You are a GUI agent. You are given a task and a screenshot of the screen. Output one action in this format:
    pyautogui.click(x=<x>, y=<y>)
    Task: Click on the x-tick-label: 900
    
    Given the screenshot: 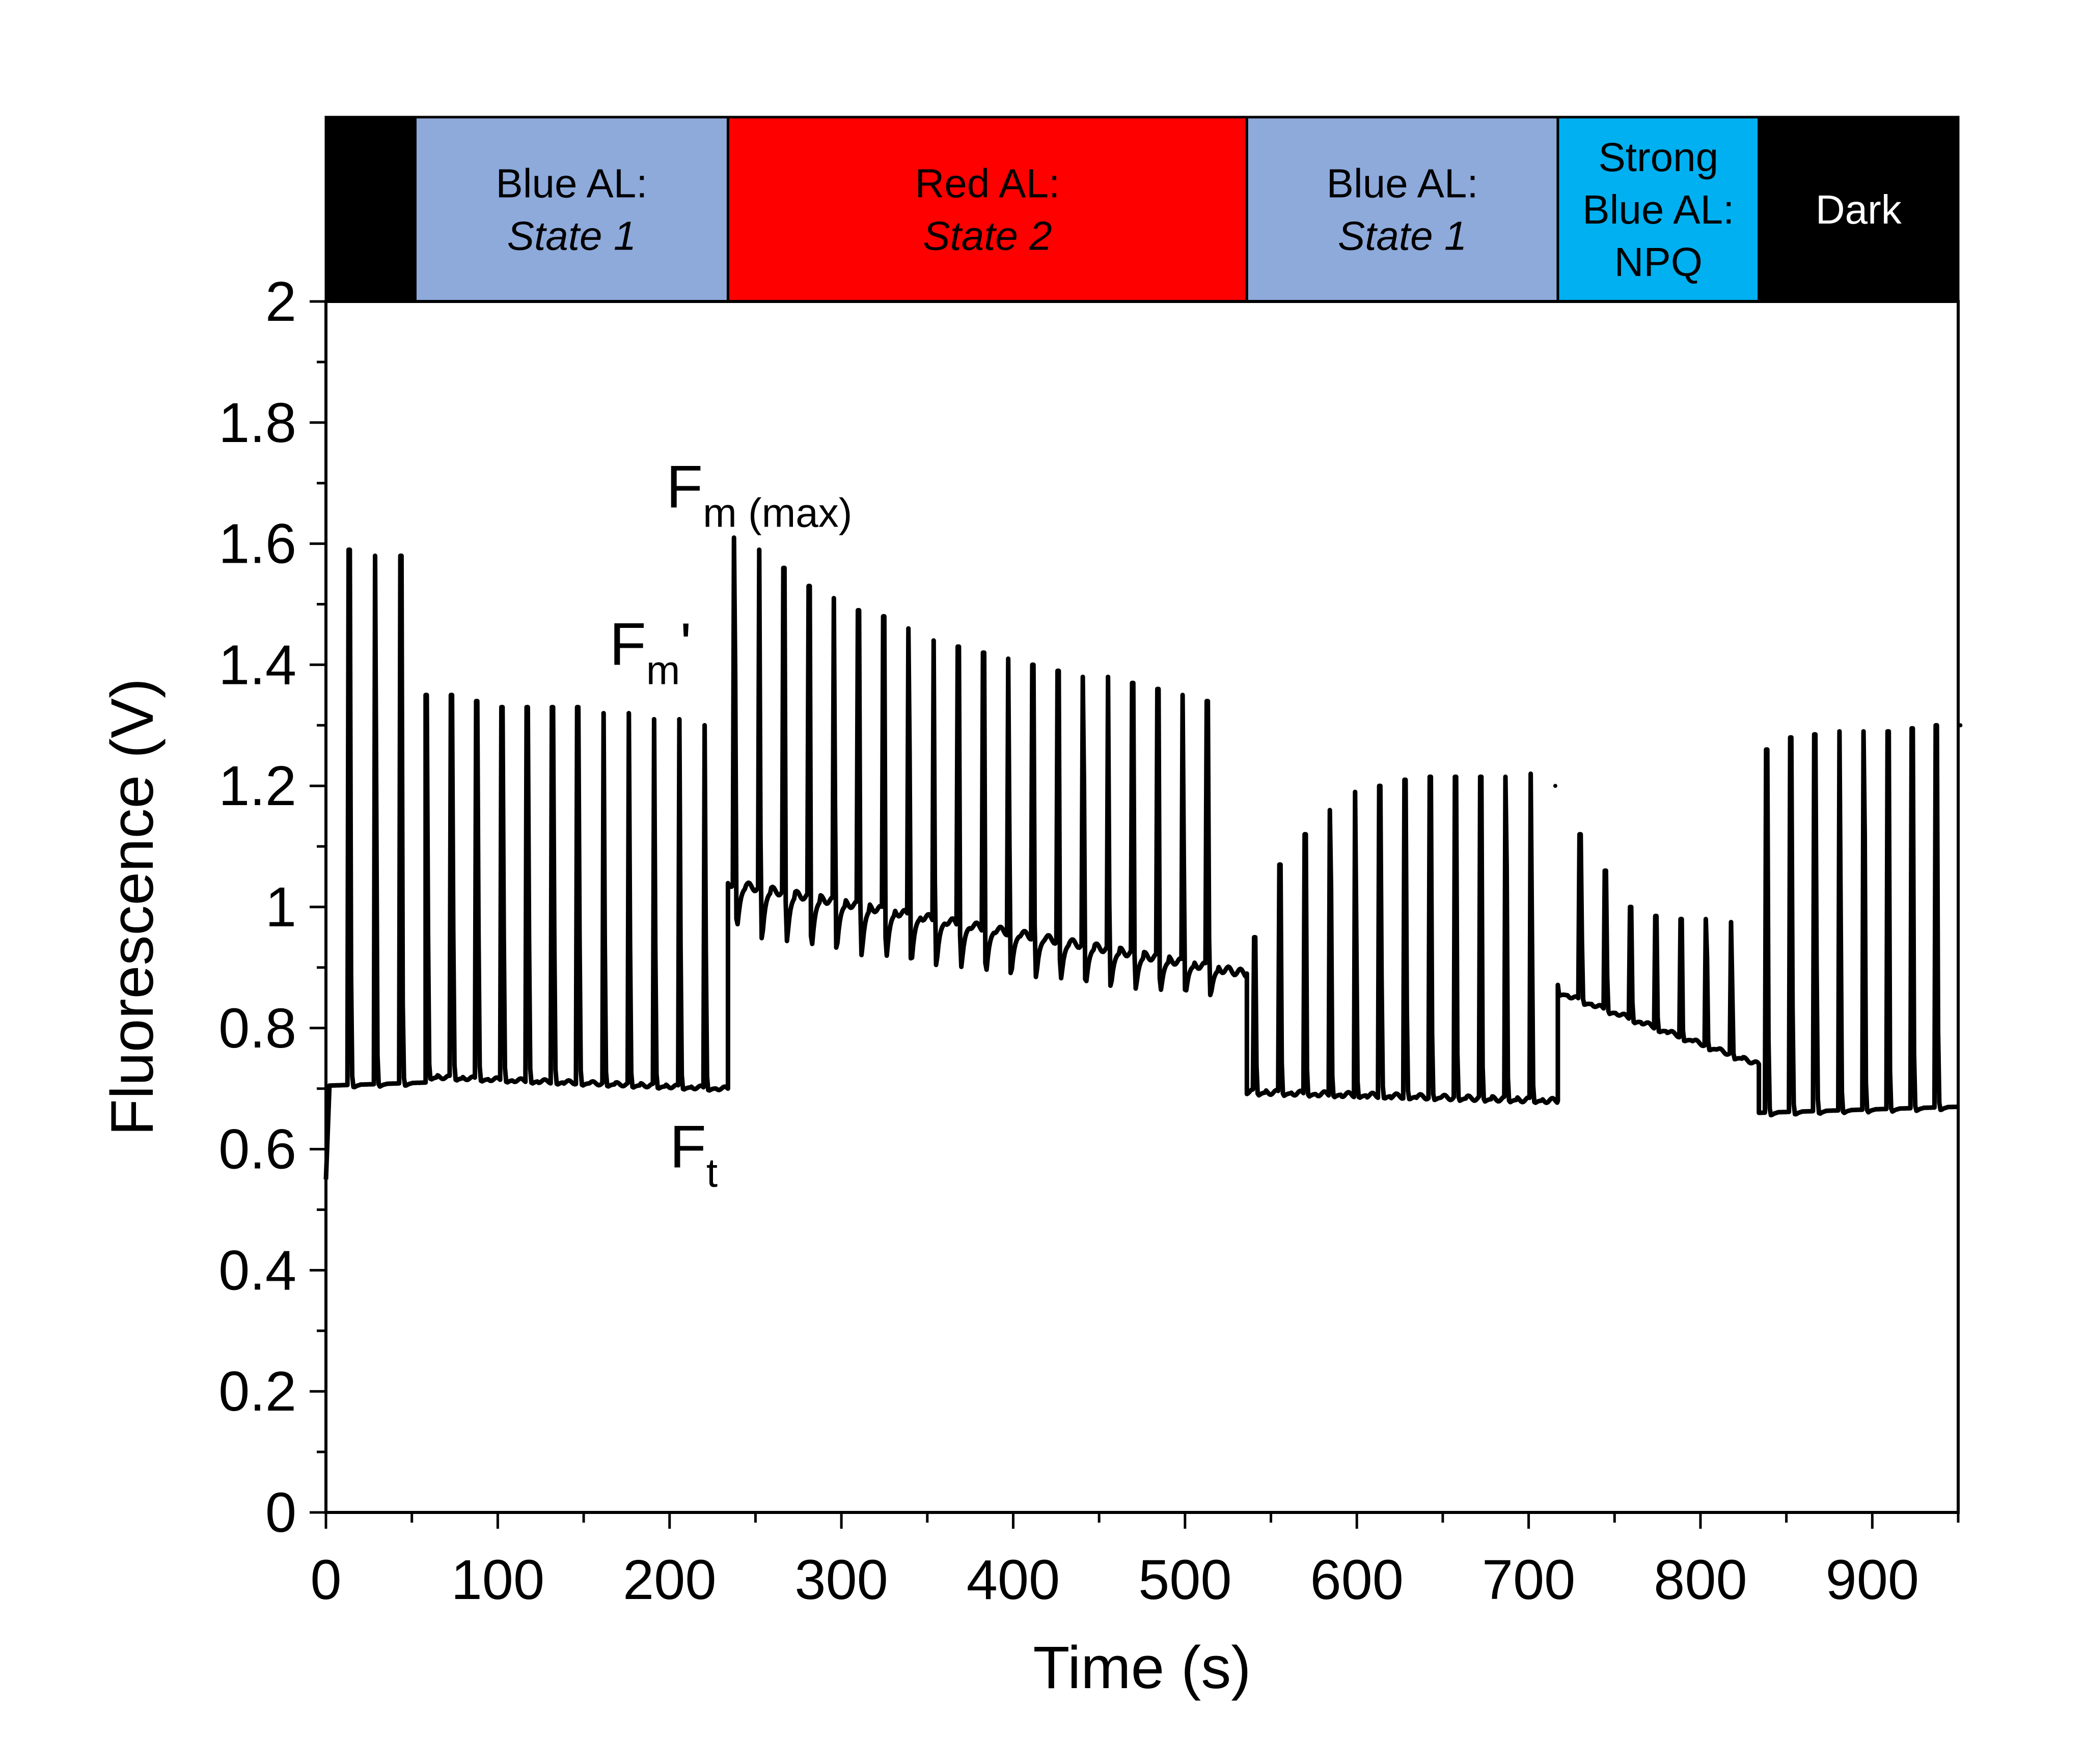 What is the action you would take?
    pyautogui.click(x=1872, y=1580)
    